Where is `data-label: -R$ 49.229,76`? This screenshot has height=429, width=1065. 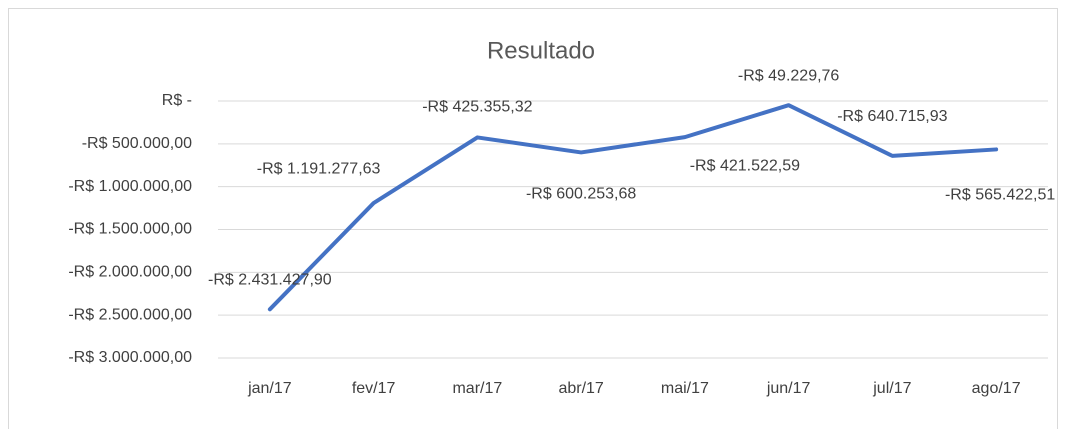 data-label: -R$ 49.229,76 is located at coordinates (789, 75).